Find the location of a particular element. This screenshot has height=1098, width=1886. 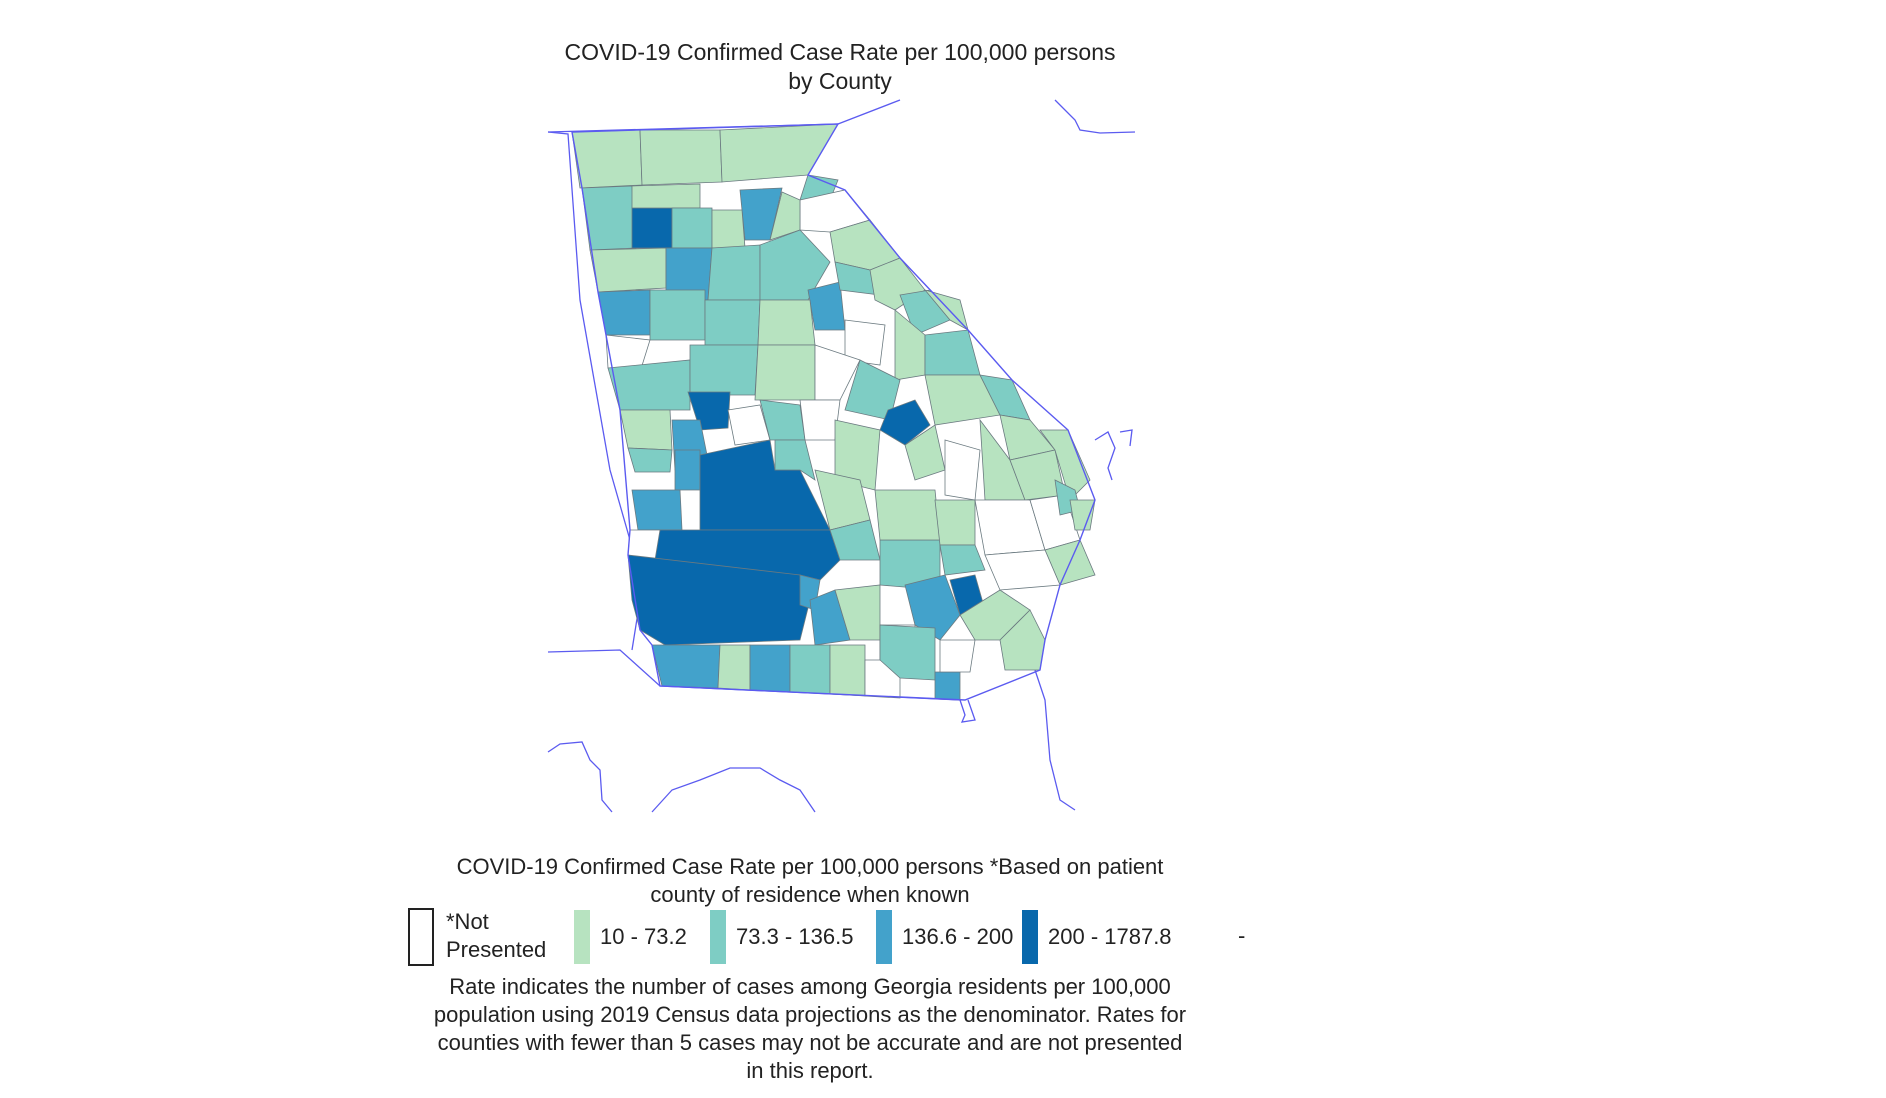

legend-label-not-presented: *Not Presented is located at coordinates (496, 936).